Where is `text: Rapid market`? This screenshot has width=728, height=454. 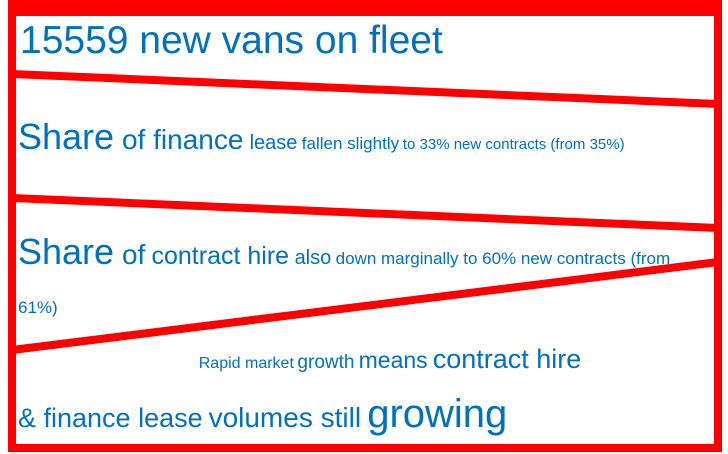
text: Rapid market is located at coordinates (246, 363).